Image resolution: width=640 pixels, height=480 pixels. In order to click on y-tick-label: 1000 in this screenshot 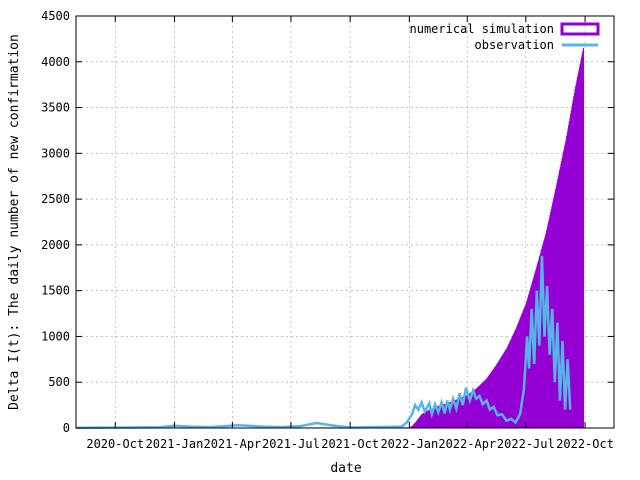, I will do `click(55, 336)`.